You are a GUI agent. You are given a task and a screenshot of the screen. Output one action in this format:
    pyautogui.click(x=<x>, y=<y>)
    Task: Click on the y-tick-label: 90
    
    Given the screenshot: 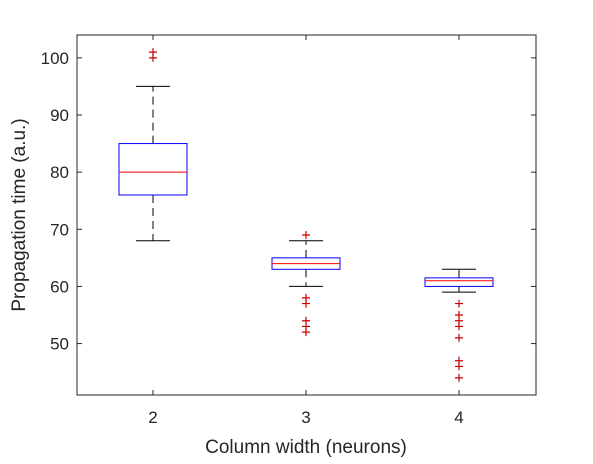 What is the action you would take?
    pyautogui.click(x=59, y=115)
    